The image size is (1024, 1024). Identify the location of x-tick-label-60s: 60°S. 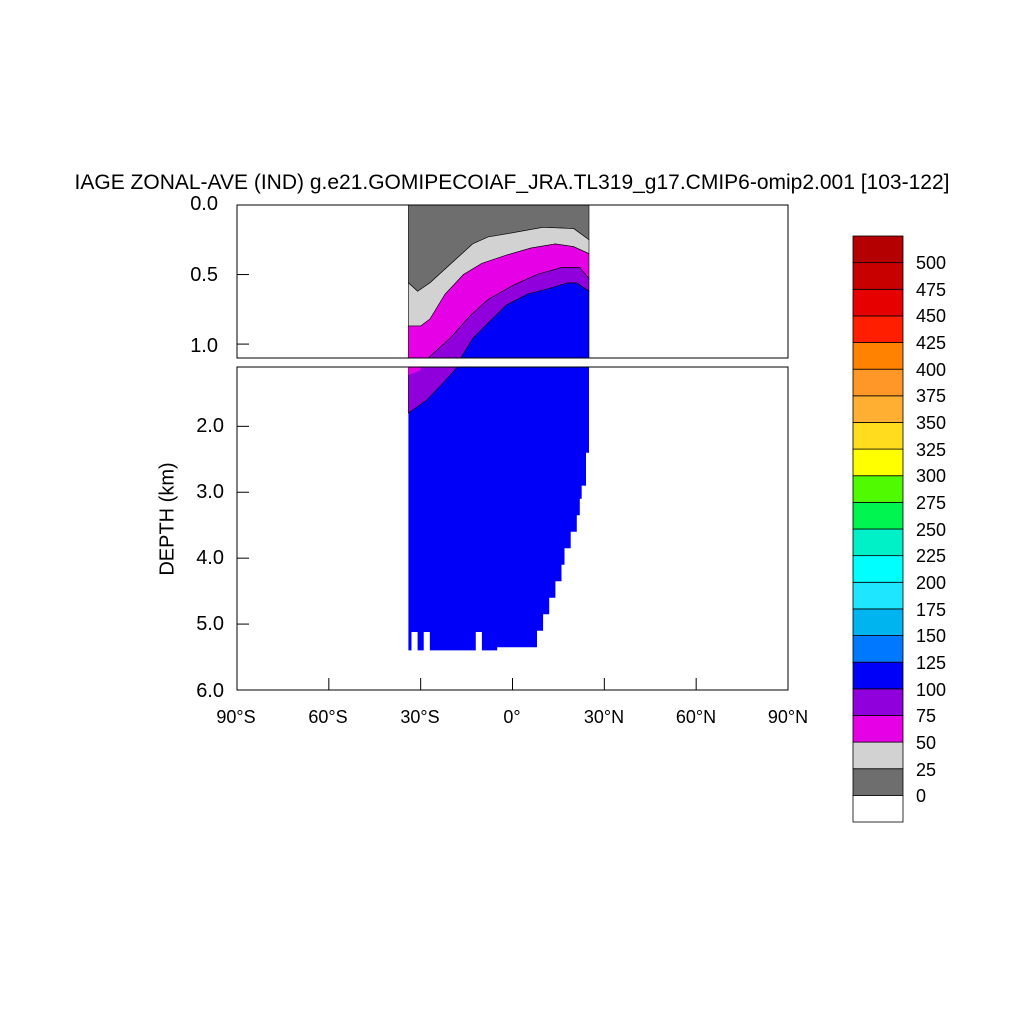
(328, 717).